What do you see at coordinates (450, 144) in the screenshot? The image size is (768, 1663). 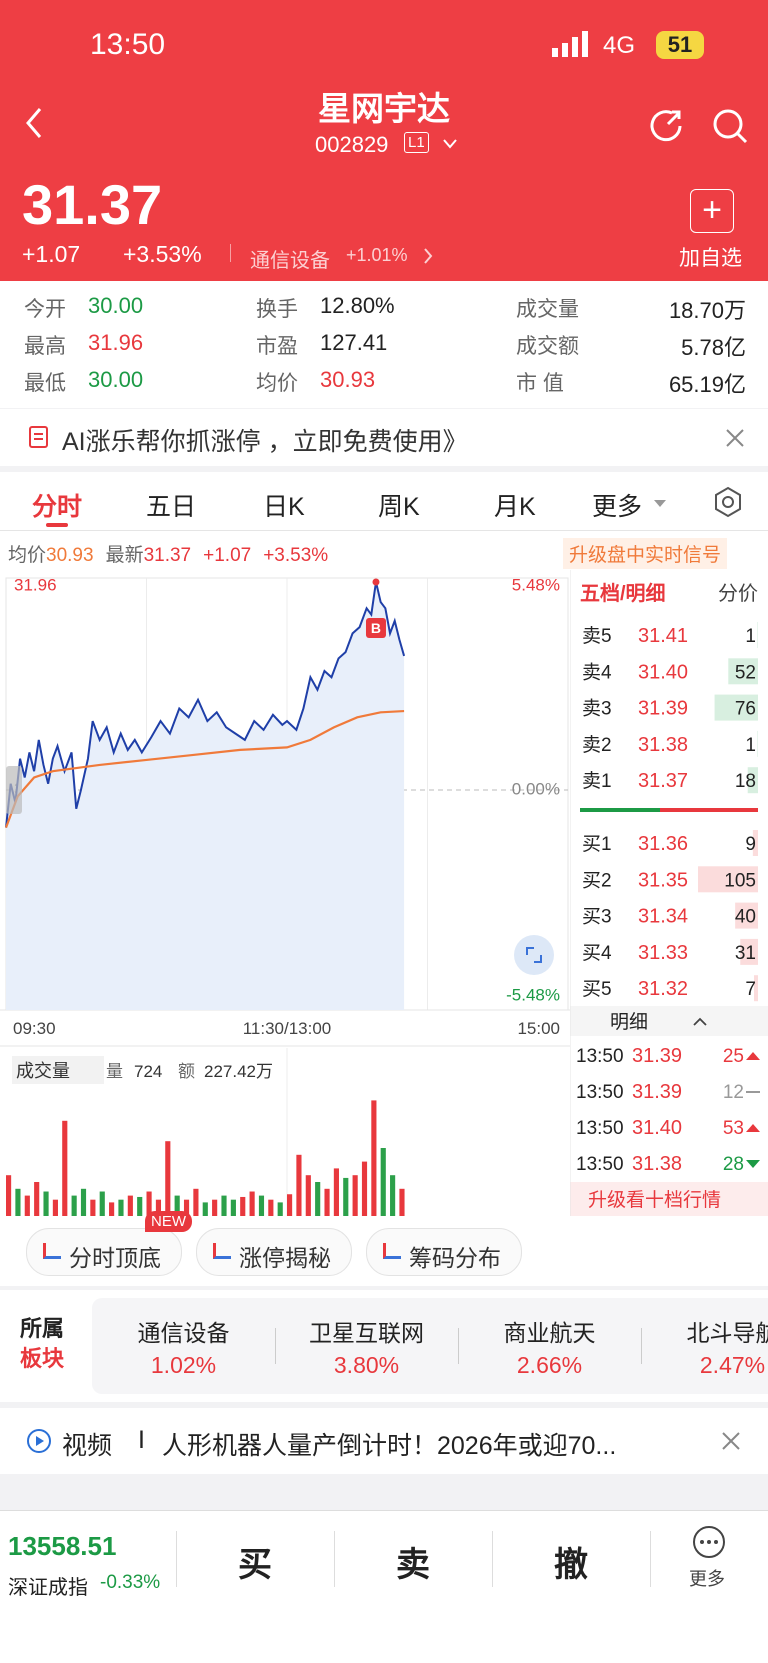 I see `dropdown-icon` at bounding box center [450, 144].